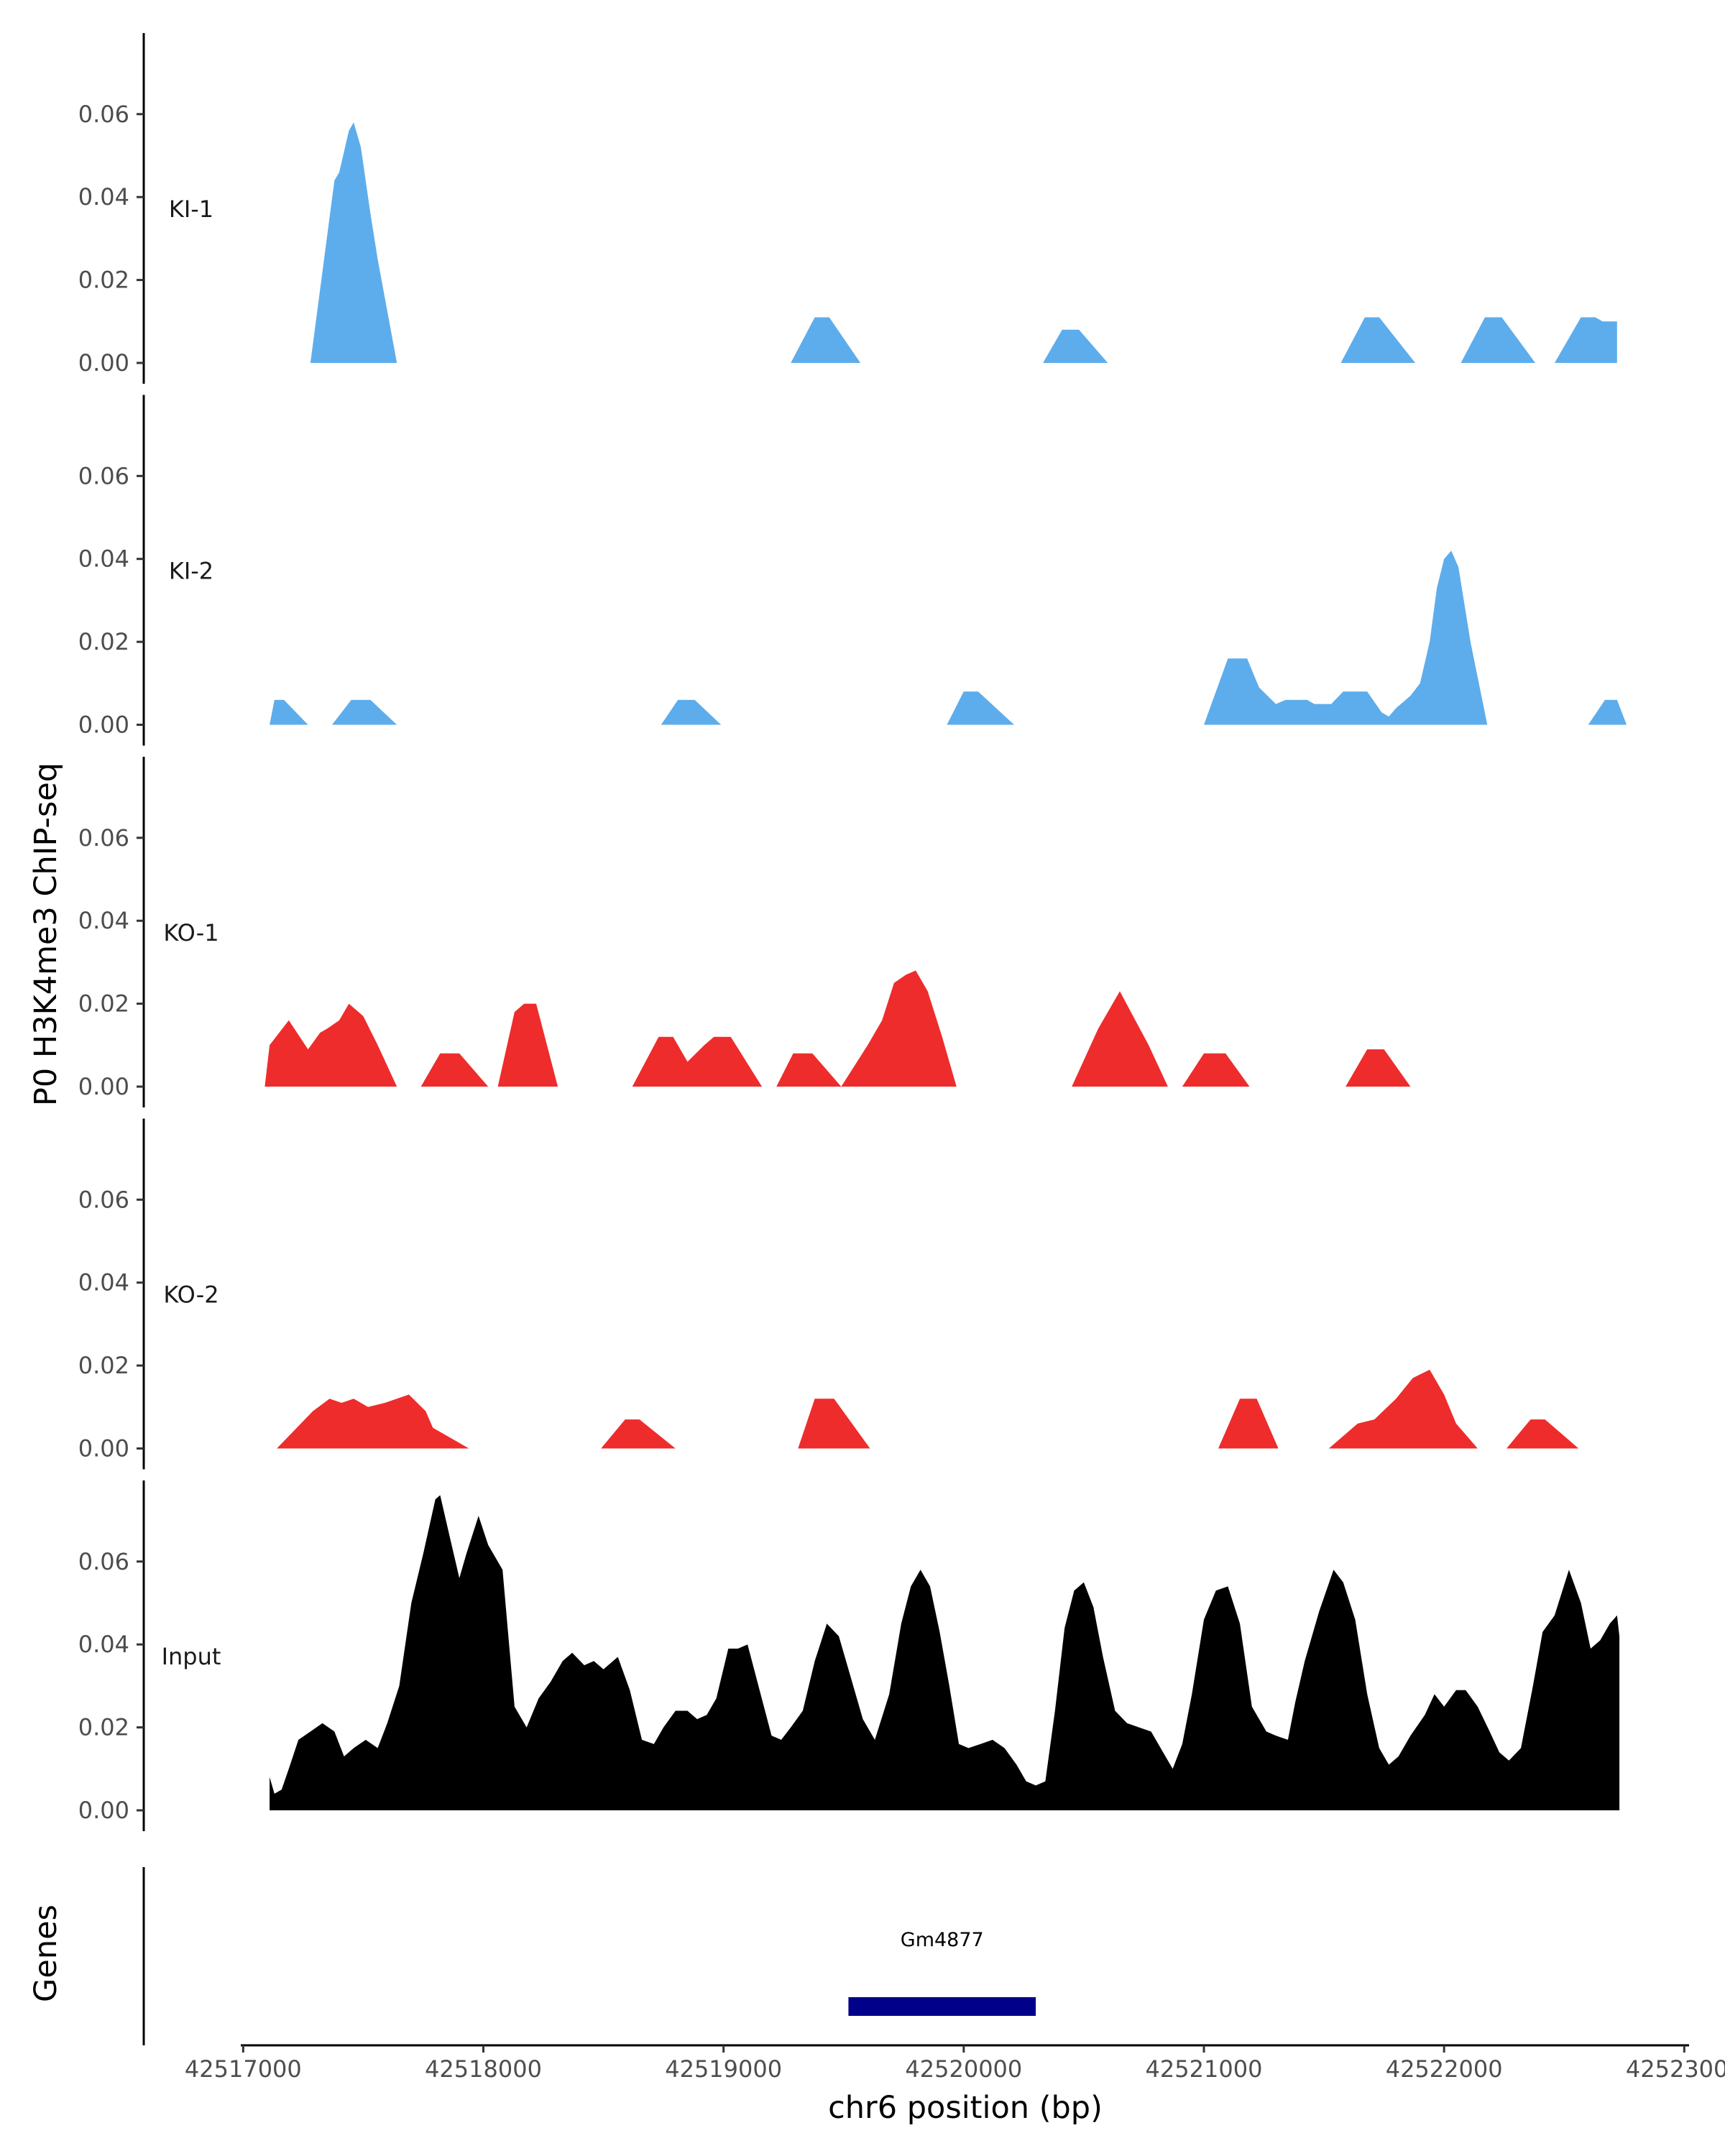 This screenshot has height=2156, width=1725. What do you see at coordinates (483, 2069) in the screenshot?
I see `x-tick-label: 42518000` at bounding box center [483, 2069].